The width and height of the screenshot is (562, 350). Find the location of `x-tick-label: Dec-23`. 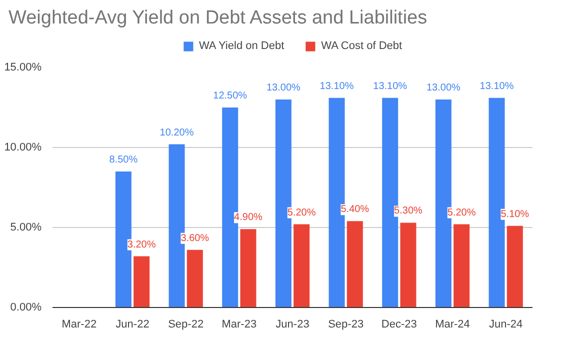

x-tick-label: Dec-23 is located at coordinates (399, 324).